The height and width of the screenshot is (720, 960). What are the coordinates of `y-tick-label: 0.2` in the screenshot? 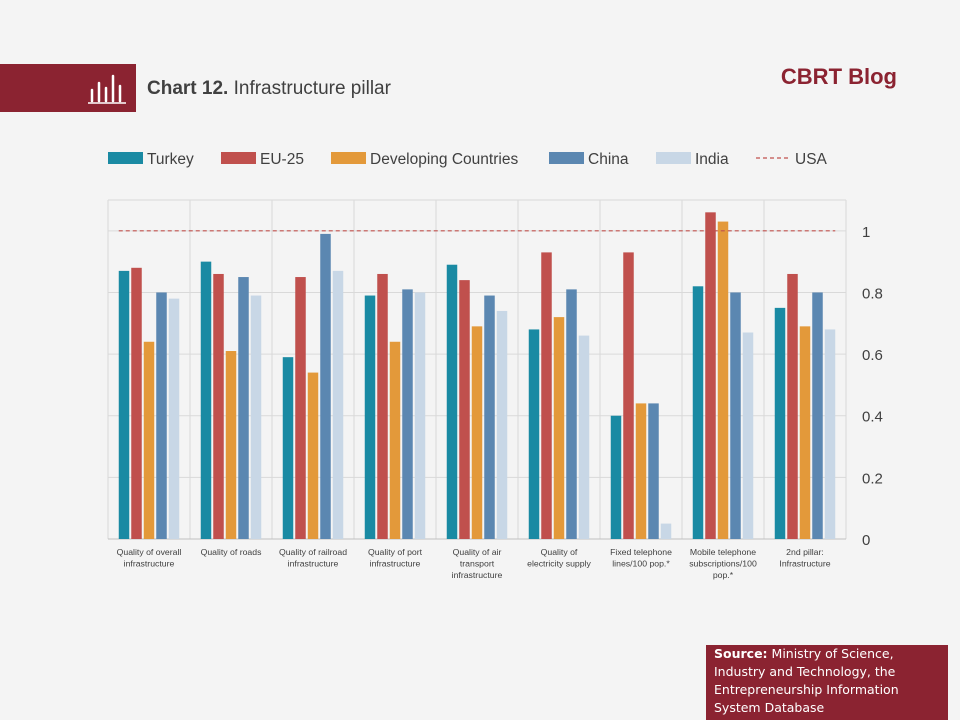 It's located at (872, 478).